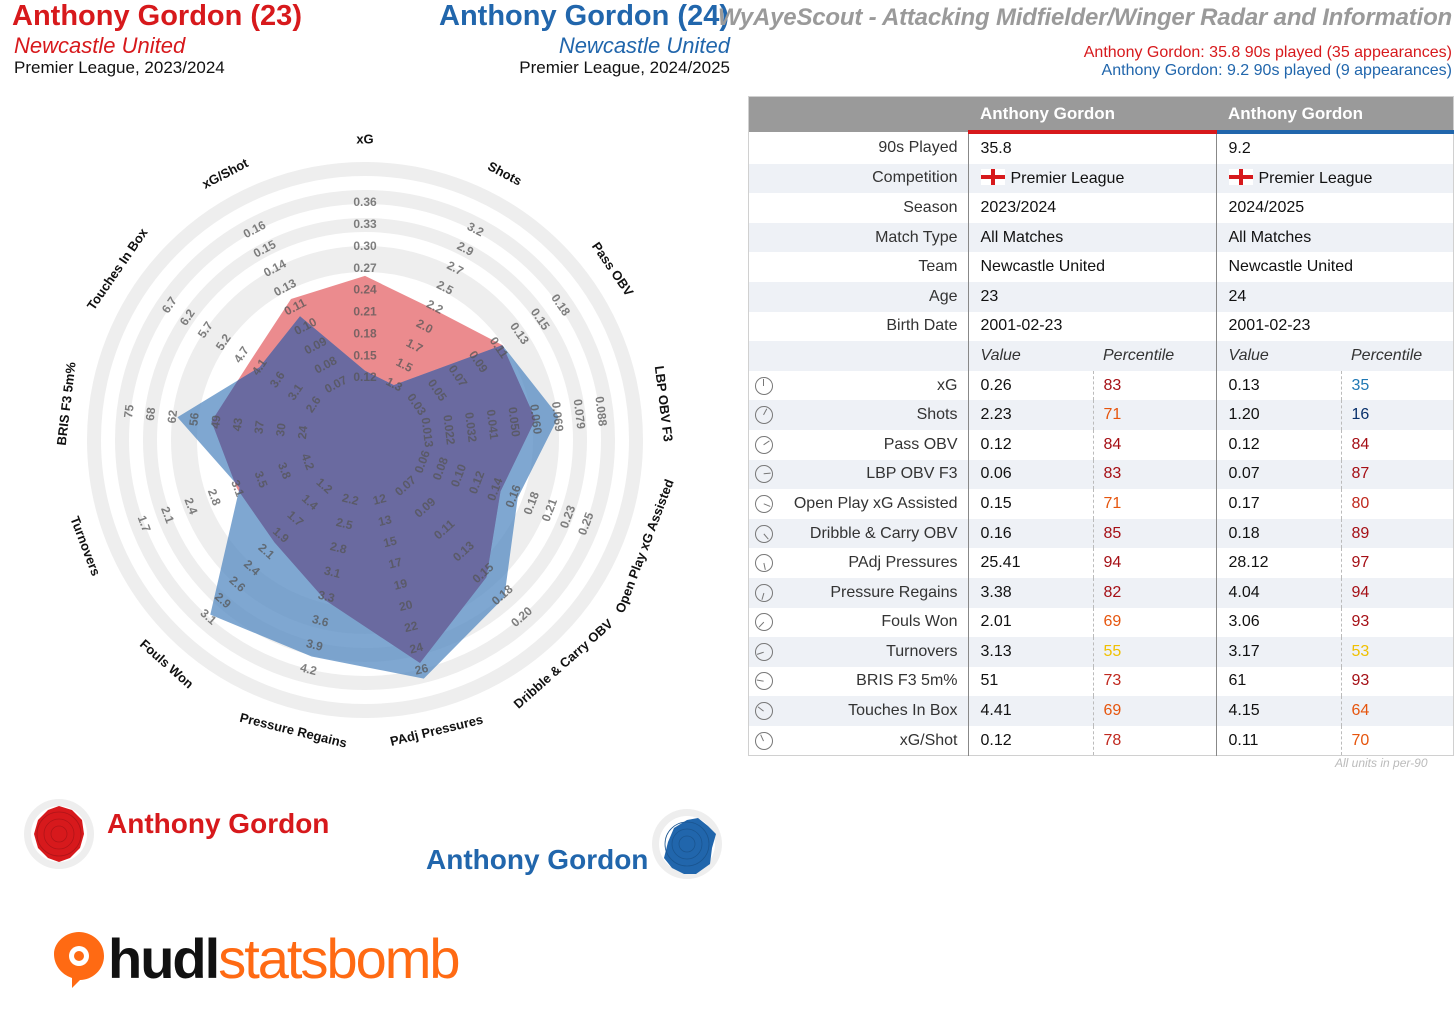 Image resolution: width=1456 pixels, height=1018 pixels. I want to click on radar-axis-label: xG, so click(364, 138).